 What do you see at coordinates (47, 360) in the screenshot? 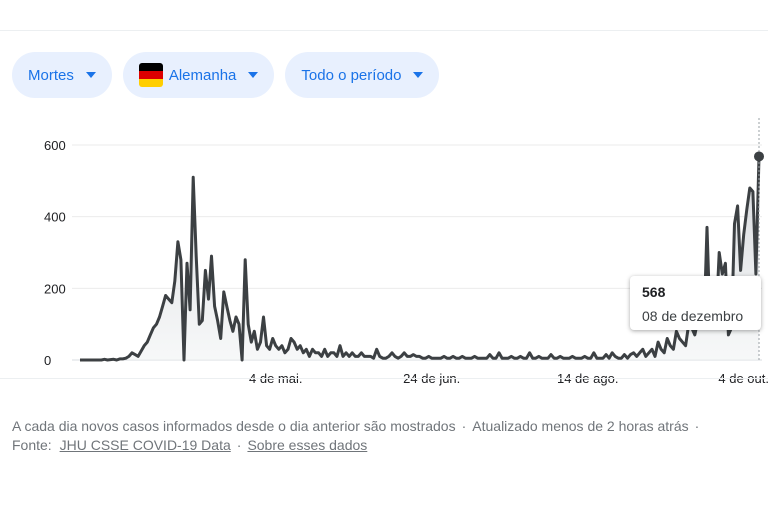
I see `y-tick-label: 0` at bounding box center [47, 360].